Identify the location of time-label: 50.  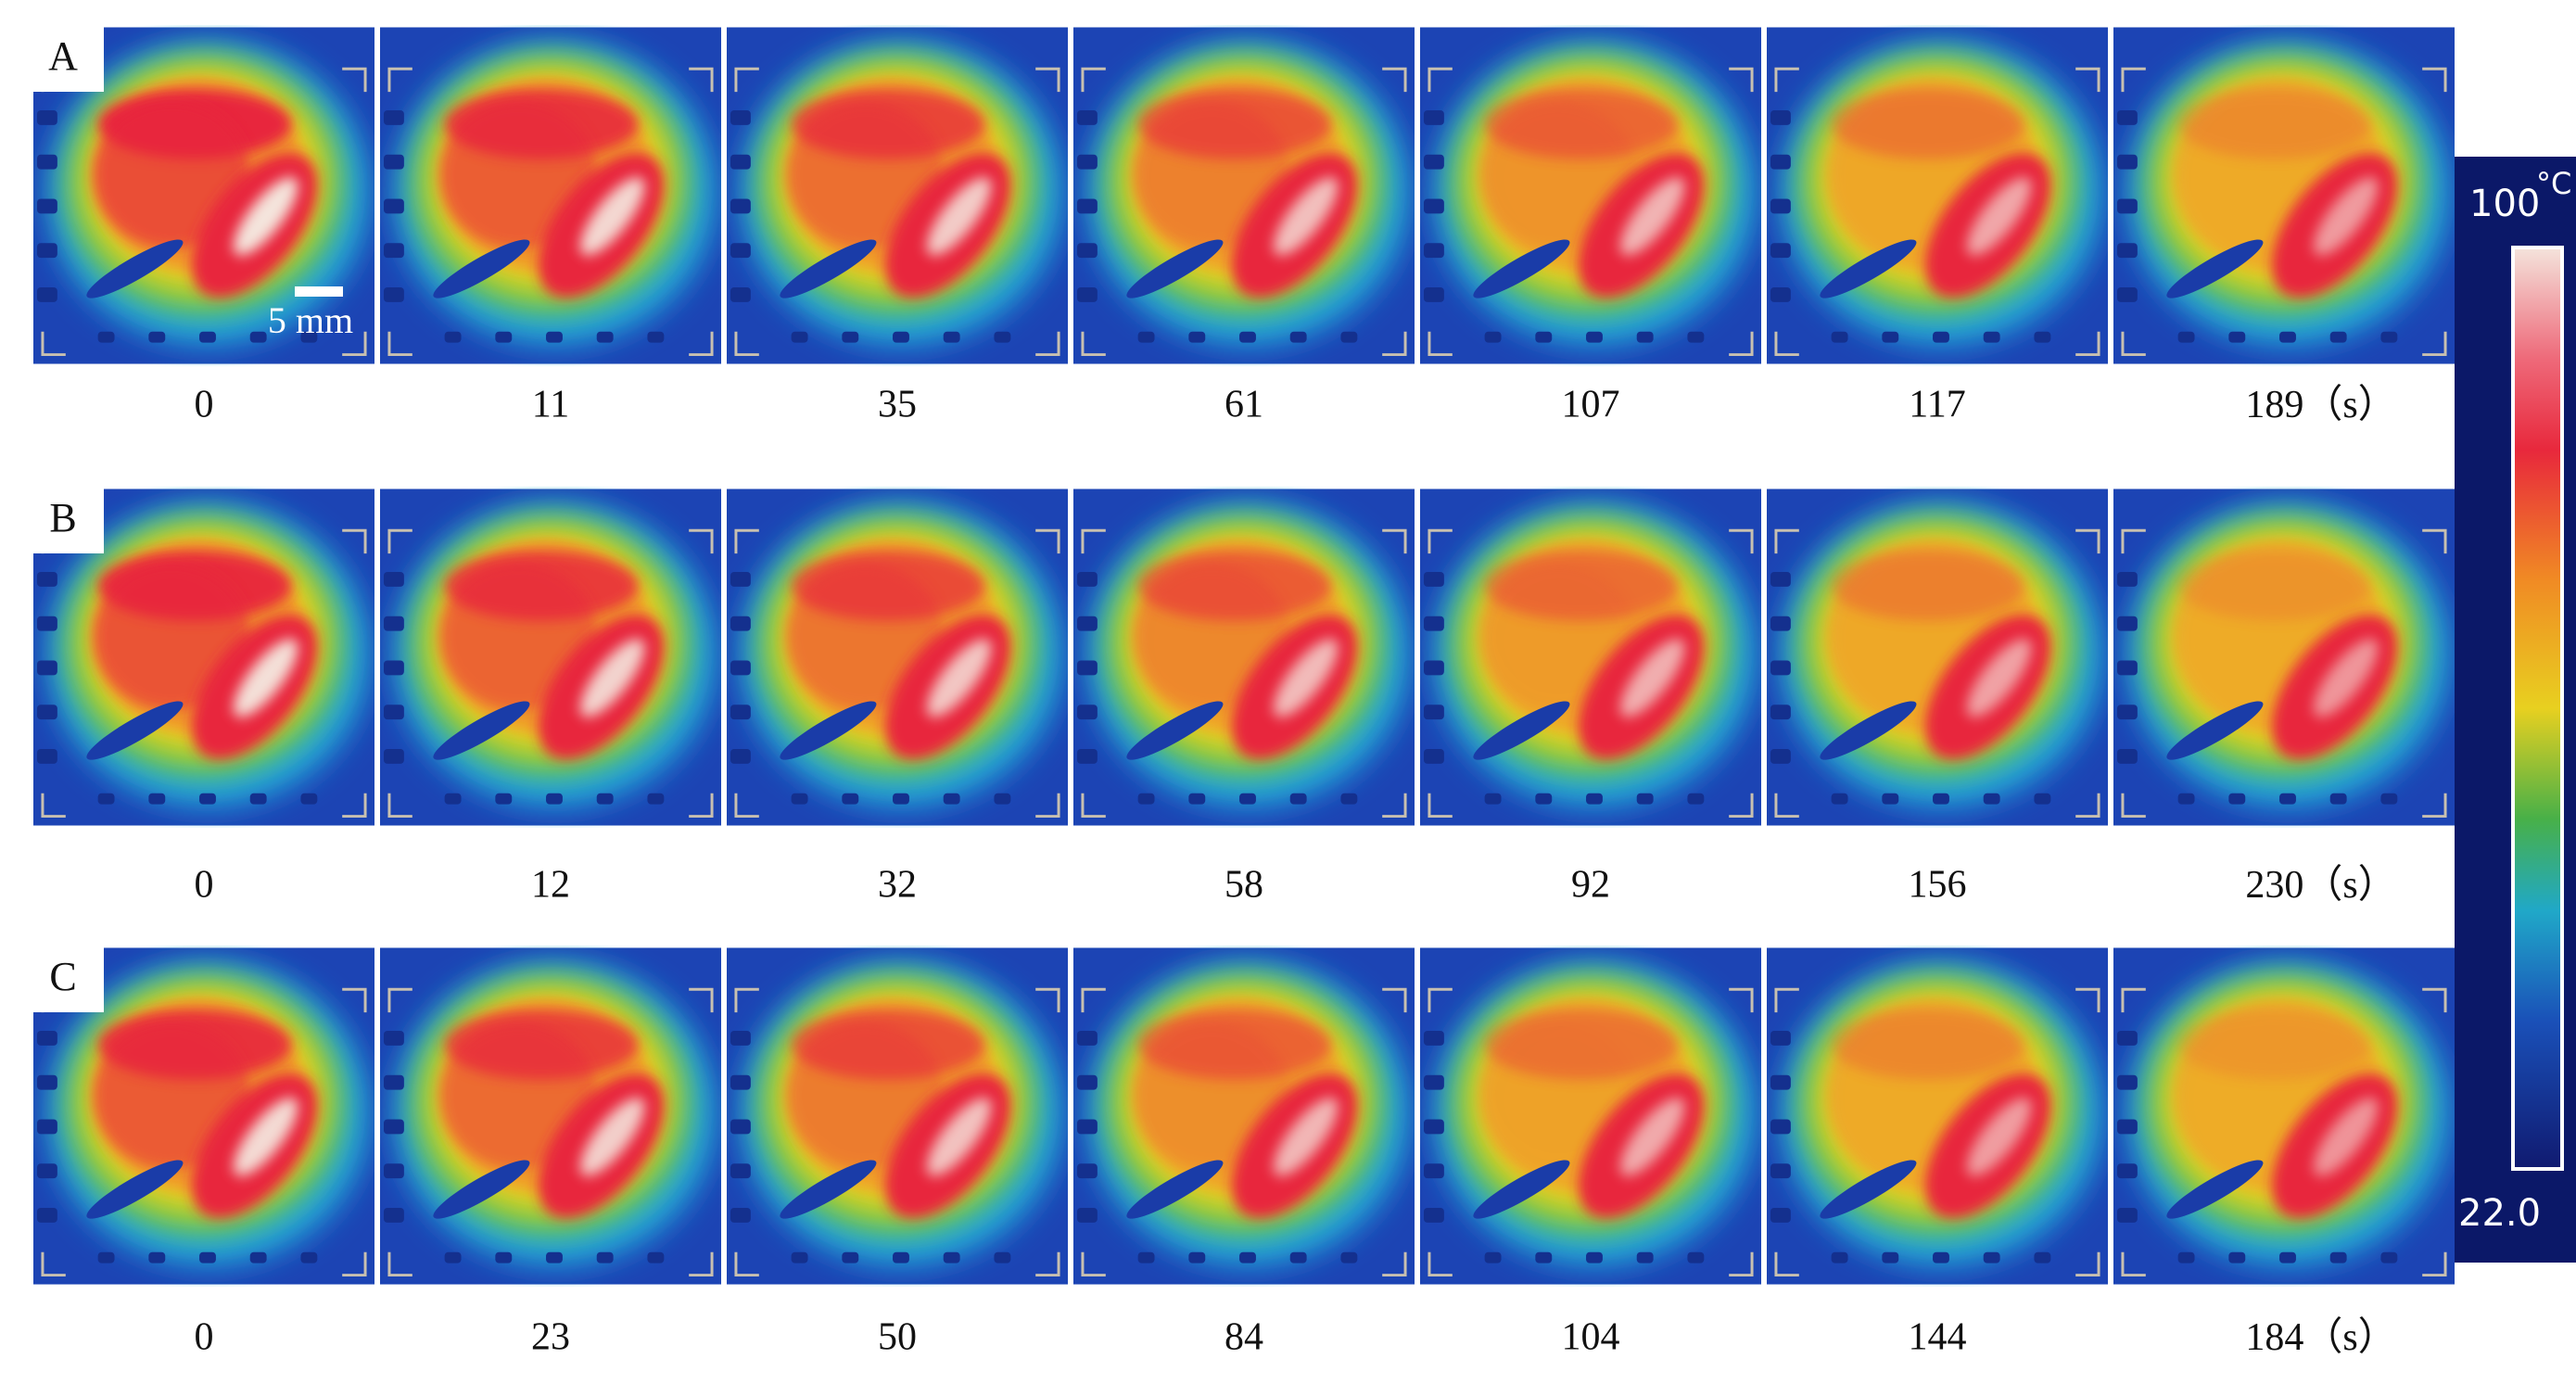
(897, 1337).